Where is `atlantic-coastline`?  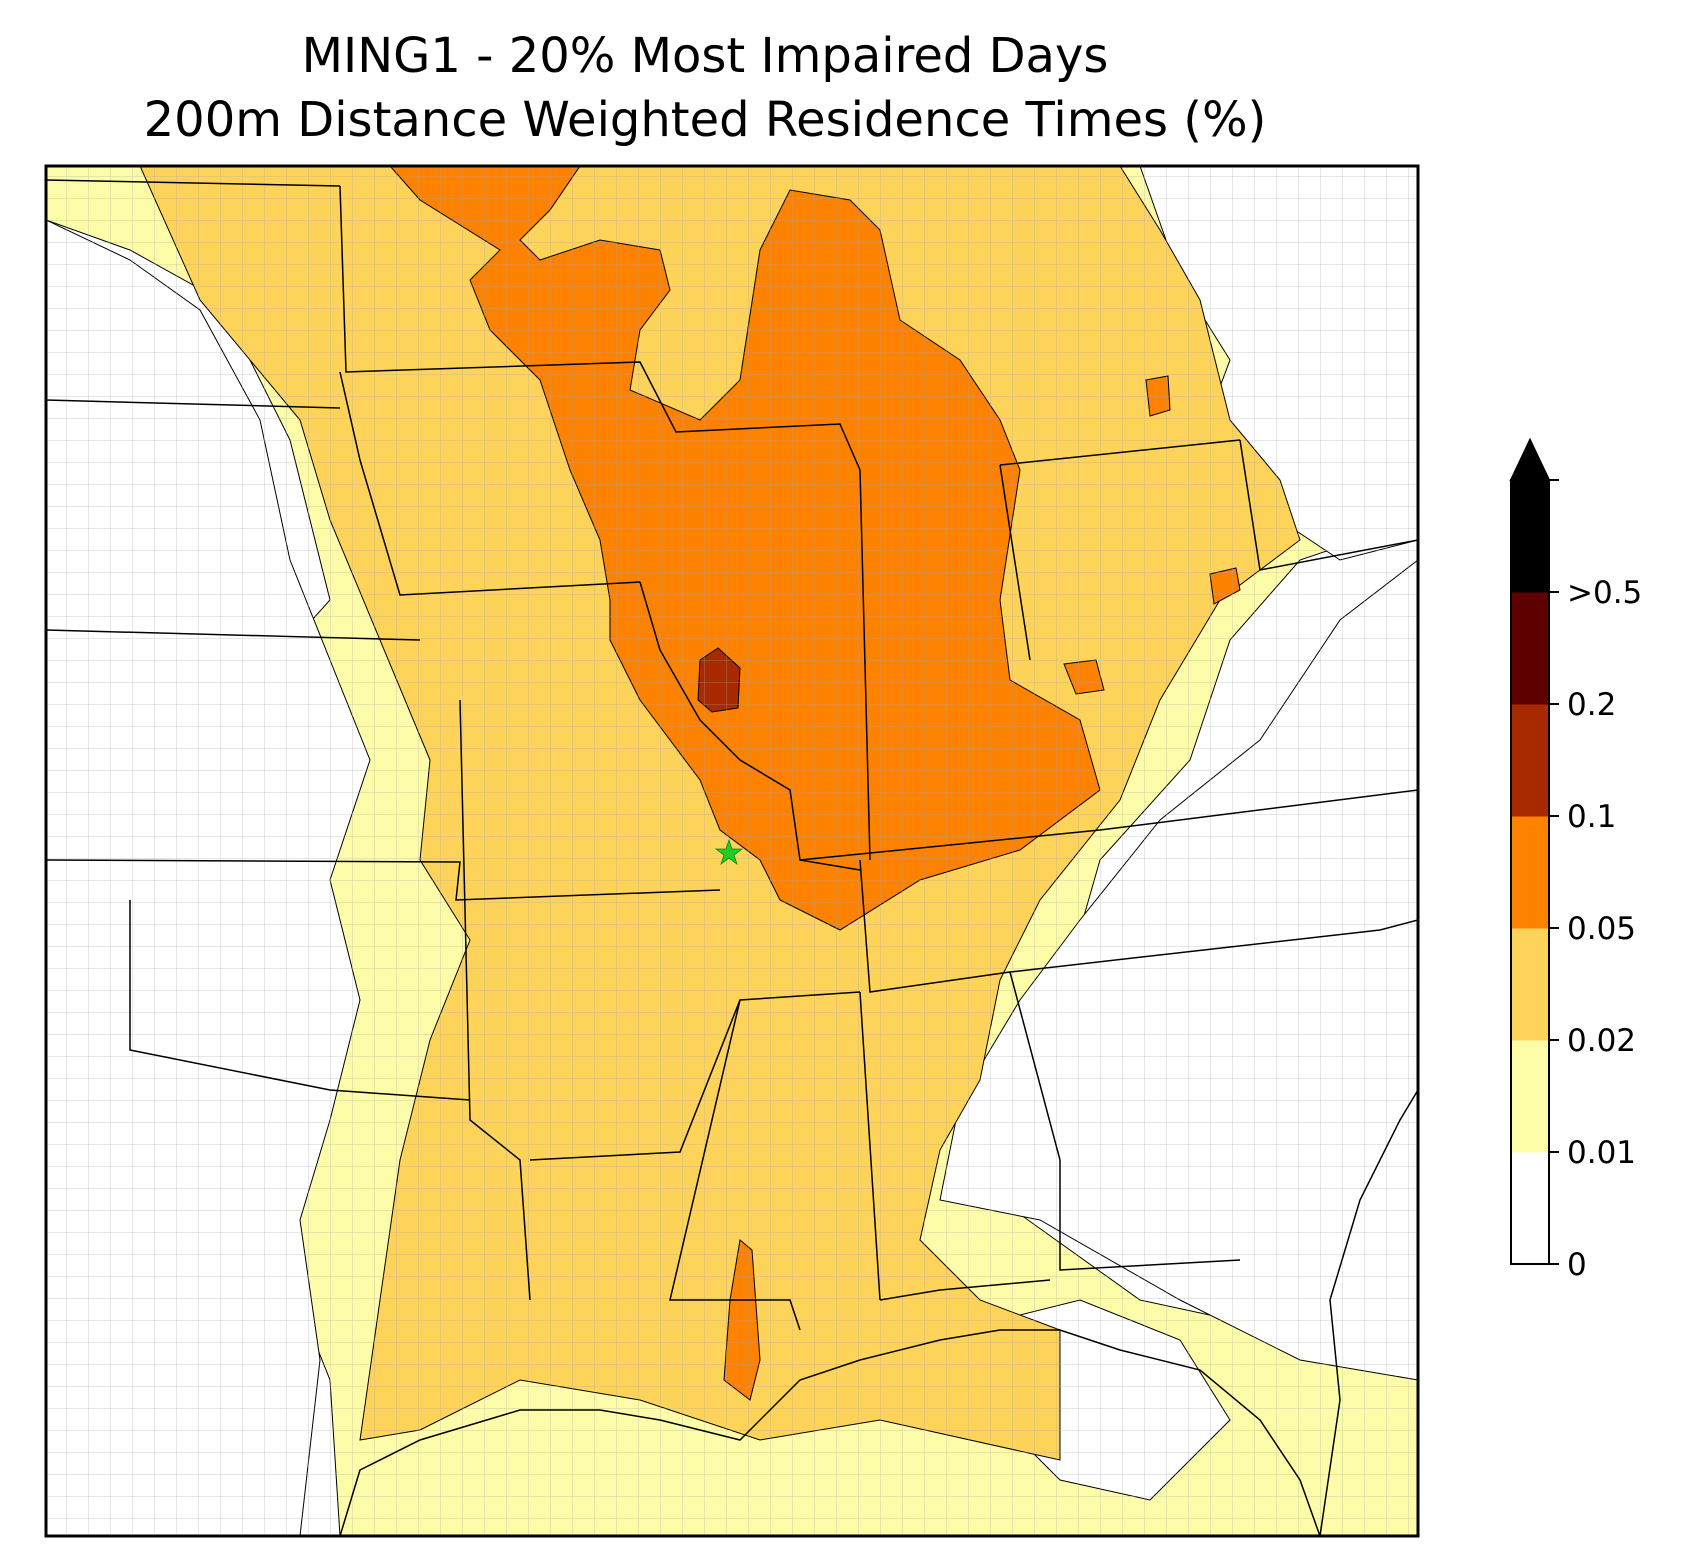
atlantic-coastline is located at coordinates (1368, 1312).